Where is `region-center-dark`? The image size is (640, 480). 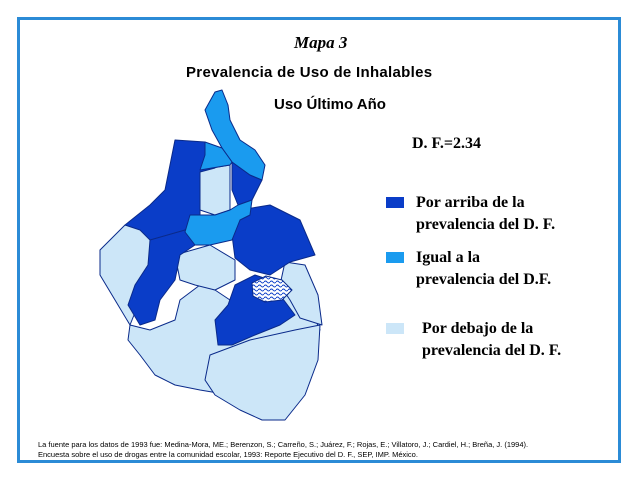
region-center-dark is located at coordinates (273, 240).